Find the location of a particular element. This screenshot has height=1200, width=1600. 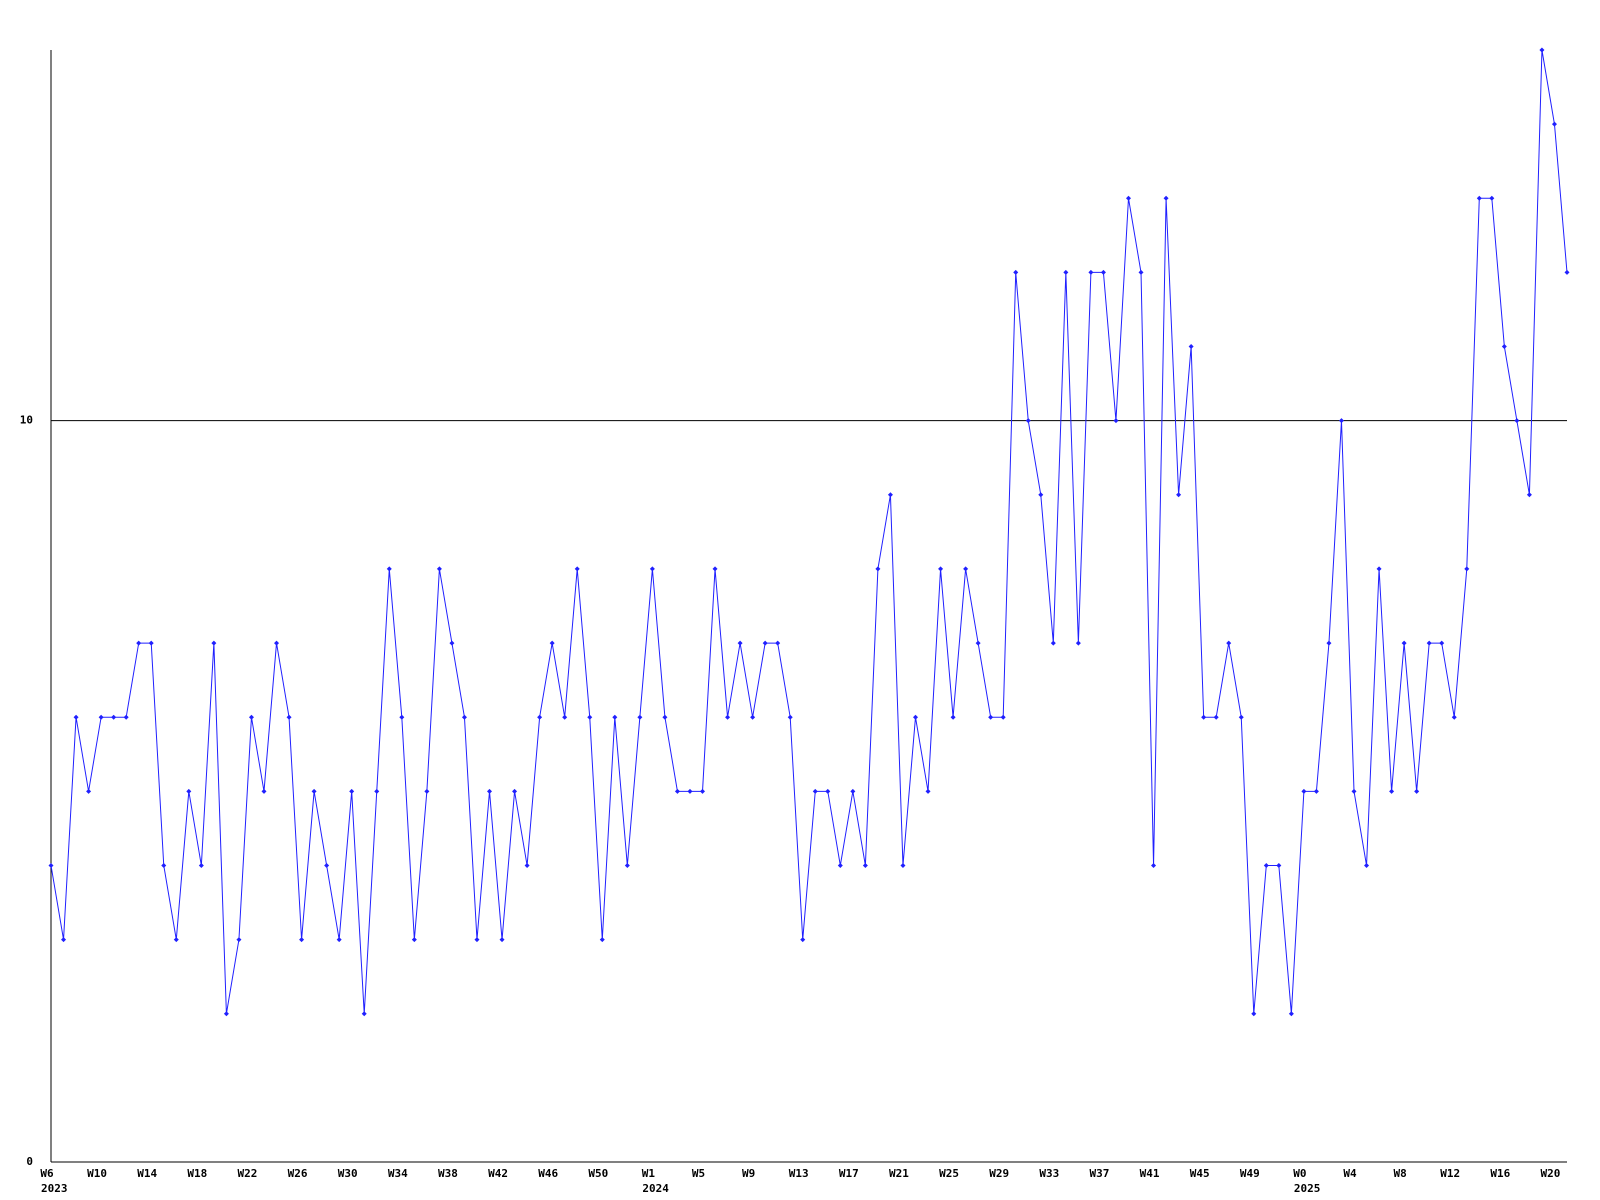

x-tick-label: W34 is located at coordinates (398, 1173).